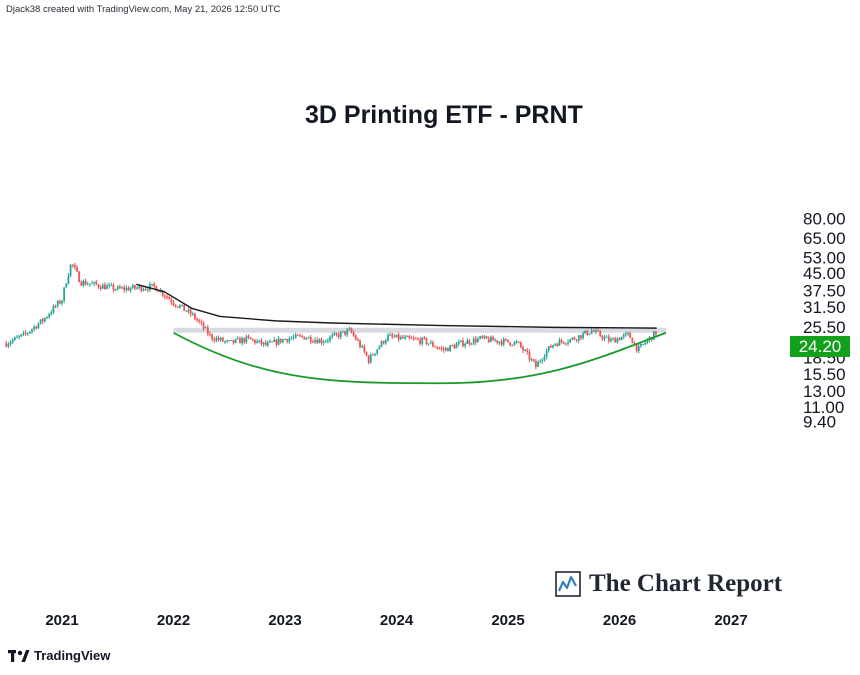 The image size is (860, 675). What do you see at coordinates (420, 358) in the screenshot?
I see `rounding-bottom-layer` at bounding box center [420, 358].